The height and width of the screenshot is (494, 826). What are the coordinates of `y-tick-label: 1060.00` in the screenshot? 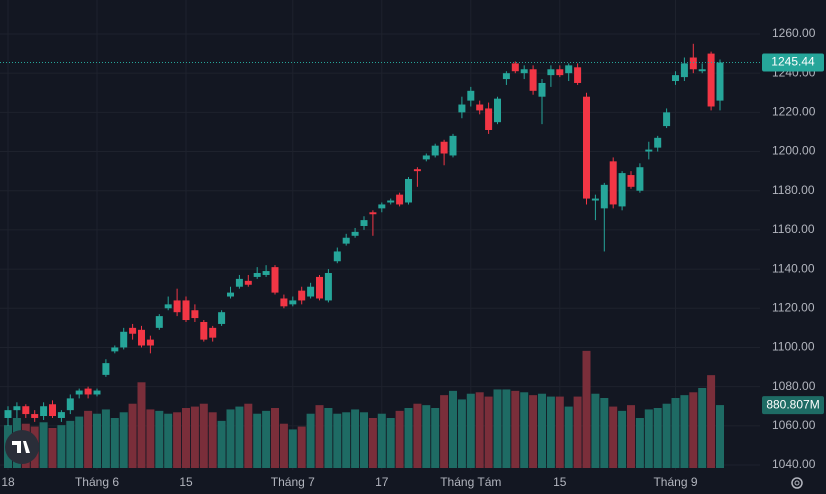 It's located at (794, 425).